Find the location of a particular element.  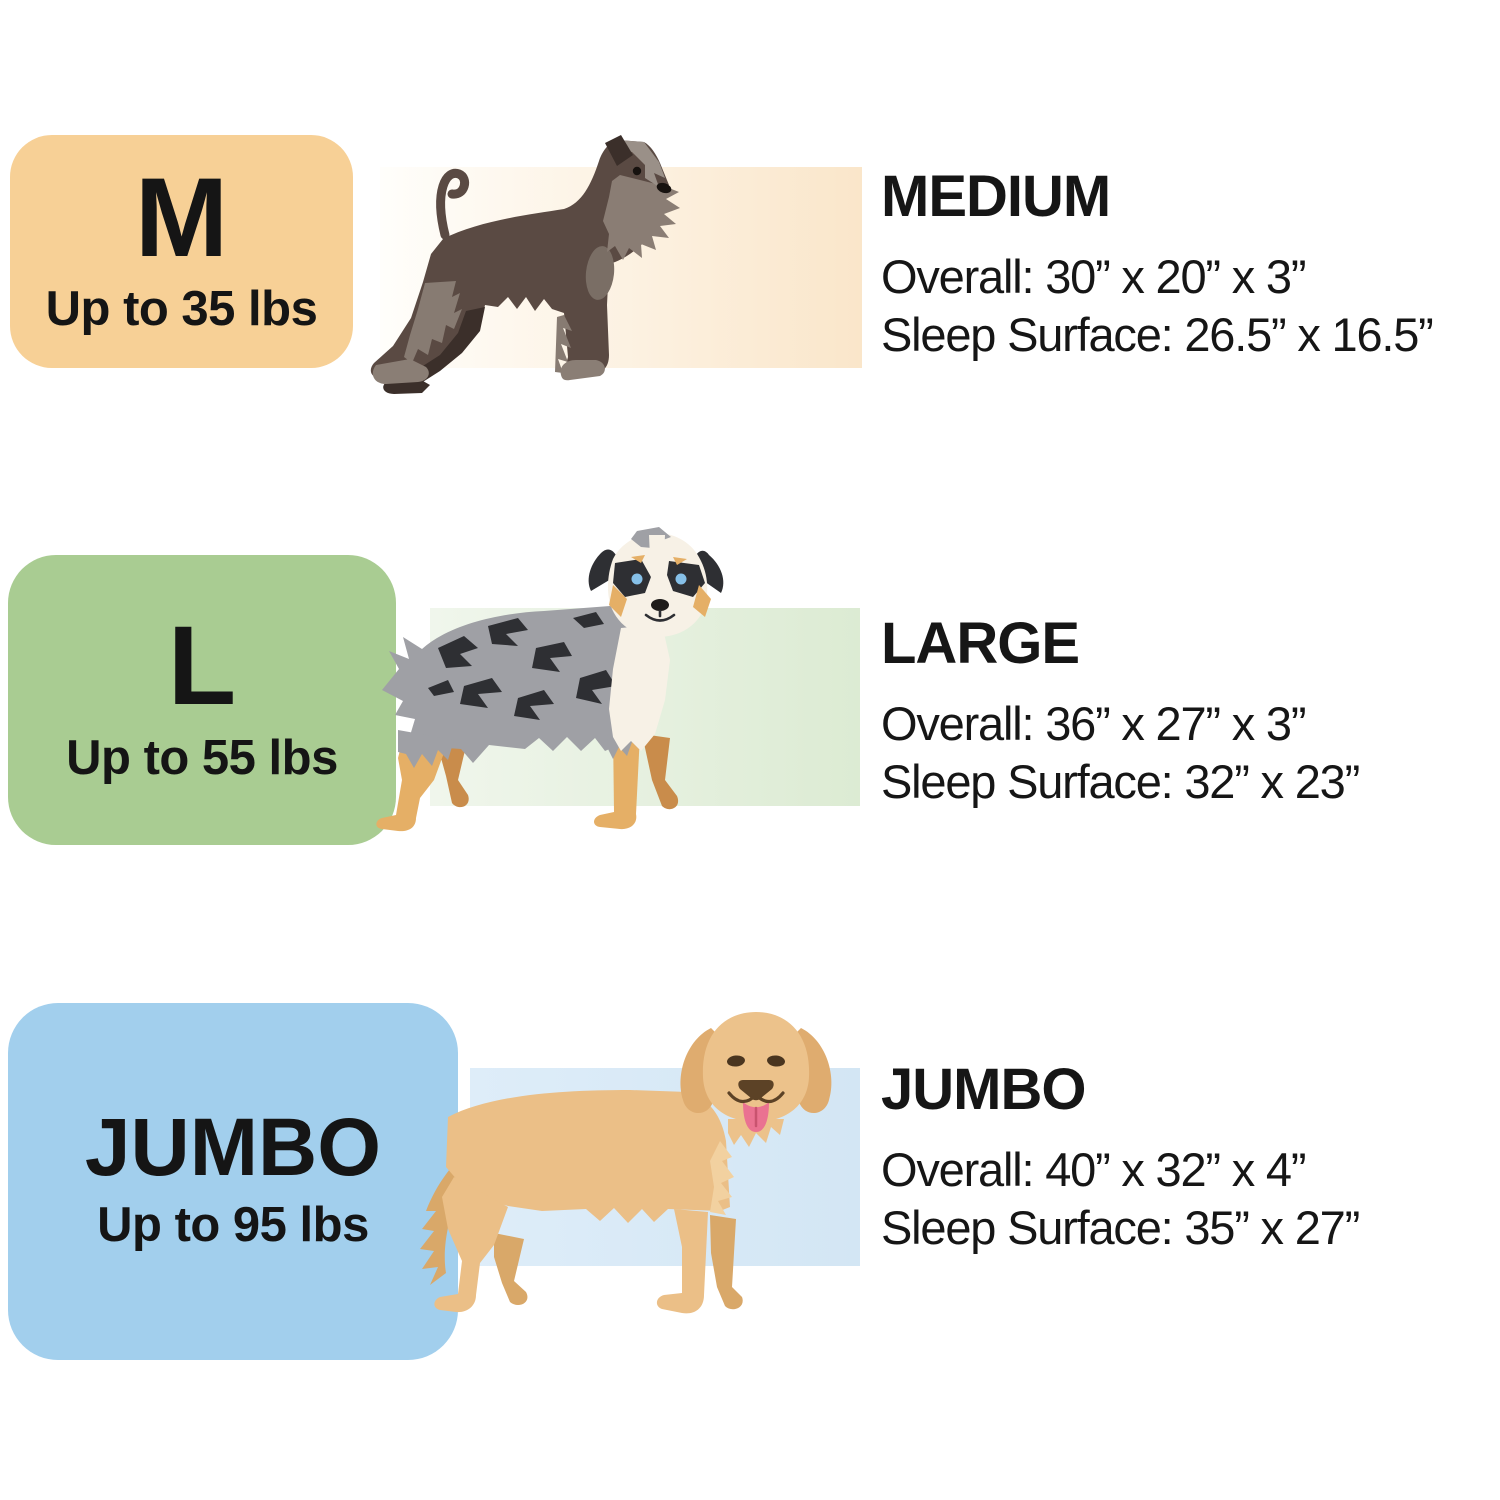

size-badge-weight: Up to 55 lbs is located at coordinates (202, 757).